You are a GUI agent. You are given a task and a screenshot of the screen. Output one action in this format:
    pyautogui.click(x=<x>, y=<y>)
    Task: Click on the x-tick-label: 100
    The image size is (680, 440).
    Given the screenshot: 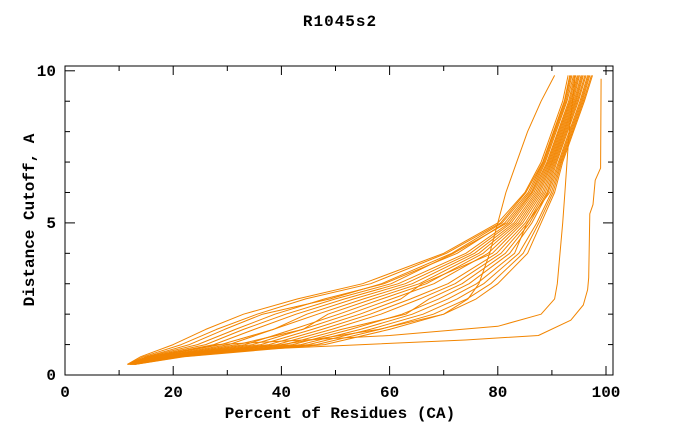 What is the action you would take?
    pyautogui.click(x=606, y=393)
    